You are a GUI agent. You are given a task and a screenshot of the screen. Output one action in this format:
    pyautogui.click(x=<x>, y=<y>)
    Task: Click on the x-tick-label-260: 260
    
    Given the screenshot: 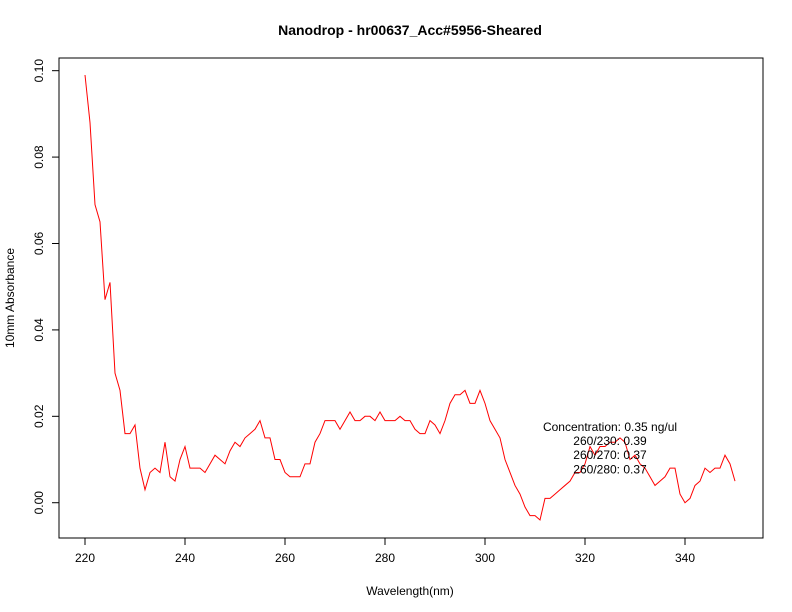 What is the action you would take?
    pyautogui.click(x=285, y=558)
    